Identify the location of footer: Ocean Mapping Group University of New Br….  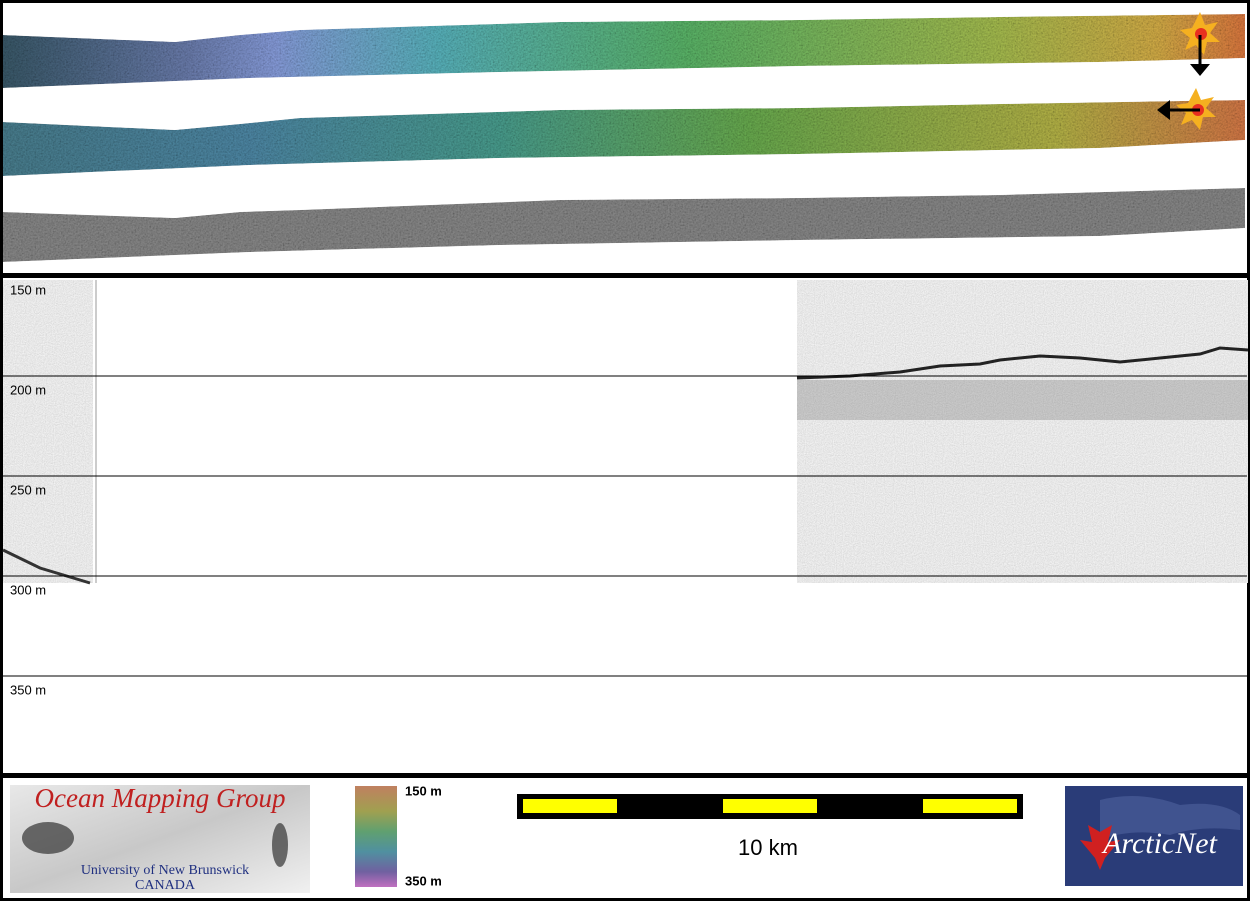
(626, 838).